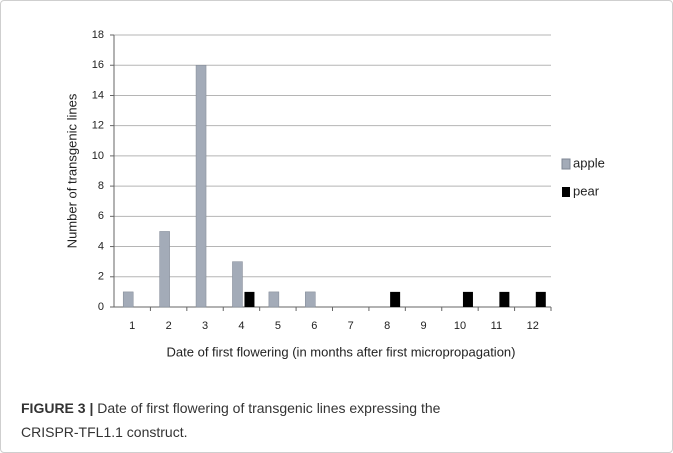 The height and width of the screenshot is (453, 673). What do you see at coordinates (169, 326) in the screenshot?
I see `x-tick-label: 2` at bounding box center [169, 326].